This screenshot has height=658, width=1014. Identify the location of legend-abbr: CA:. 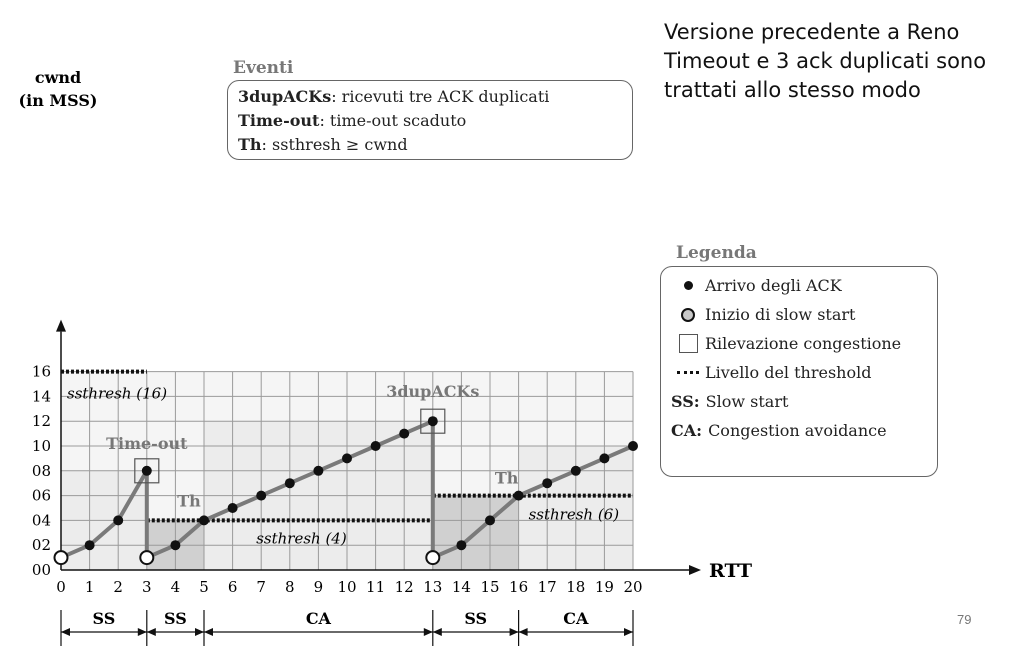
(687, 430).